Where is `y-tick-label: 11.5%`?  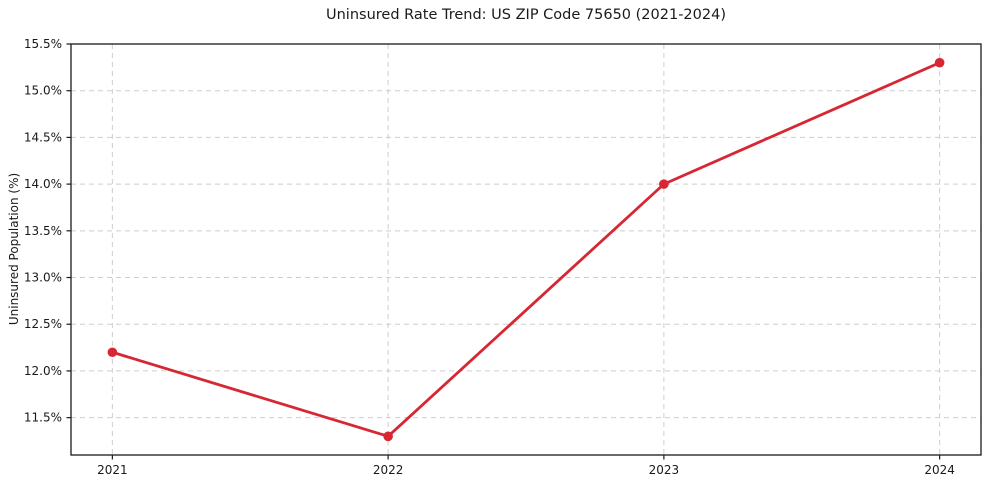
y-tick-label: 11.5% is located at coordinates (43, 418).